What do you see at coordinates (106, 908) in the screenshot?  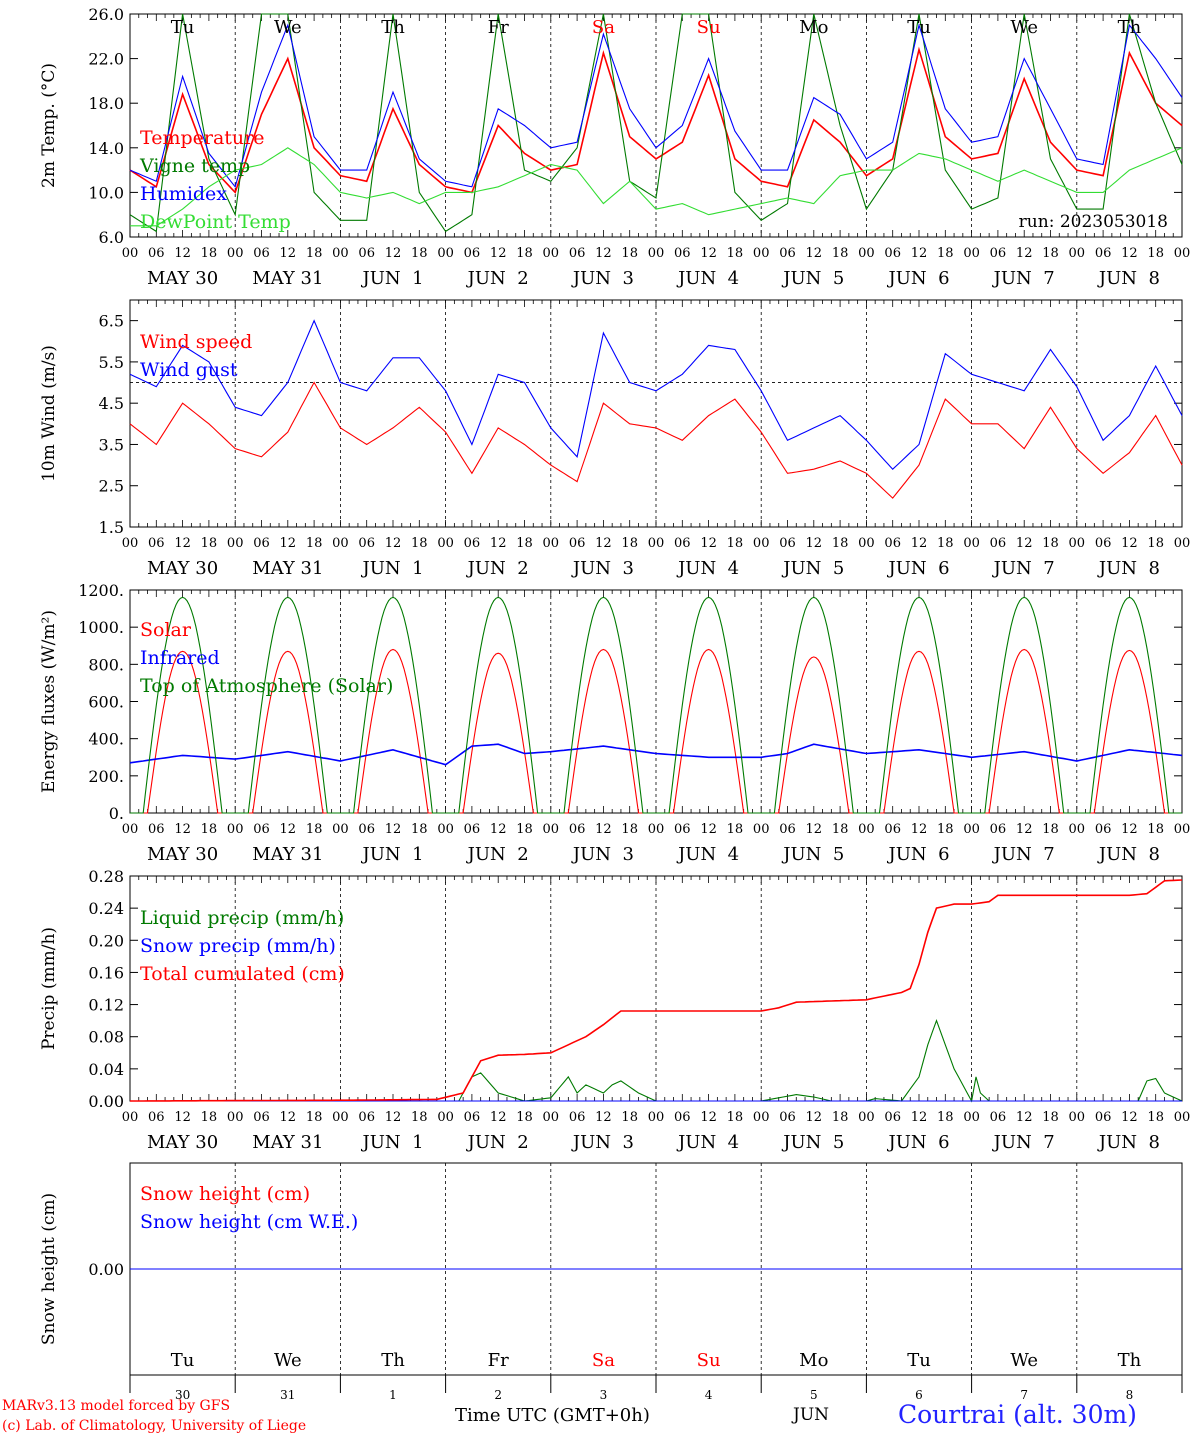 I see `y-tick-label: 0.24` at bounding box center [106, 908].